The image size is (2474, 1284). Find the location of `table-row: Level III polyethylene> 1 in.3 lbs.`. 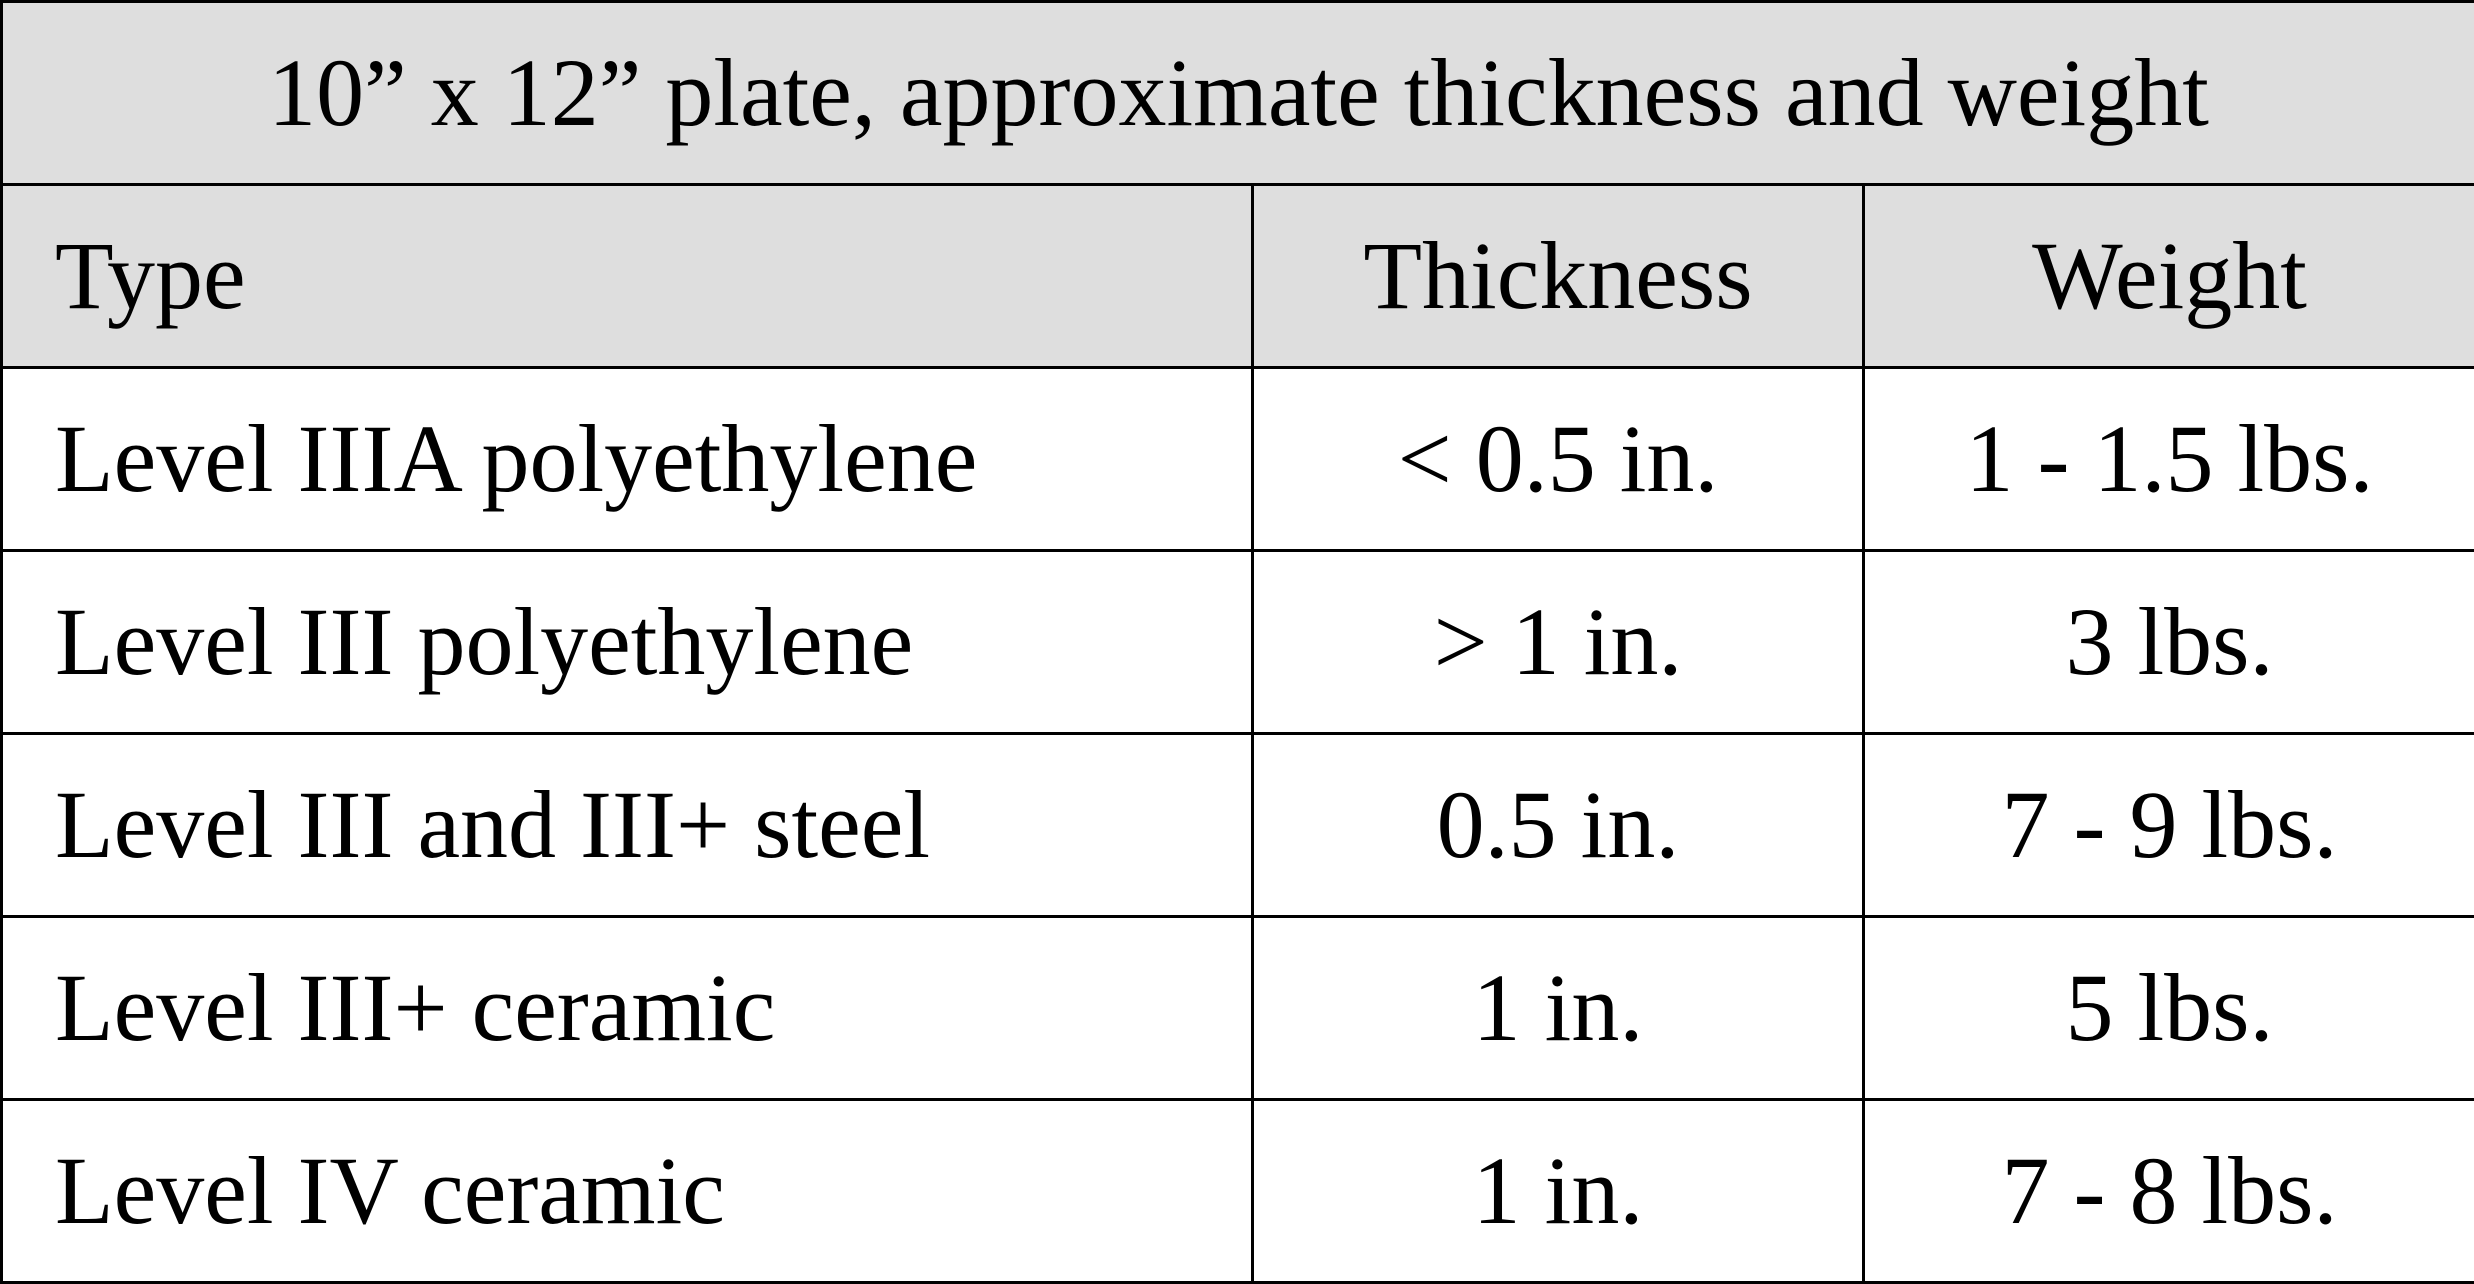

table-row: Level III polyethylene> 1 in.3 lbs. is located at coordinates (1238, 642).